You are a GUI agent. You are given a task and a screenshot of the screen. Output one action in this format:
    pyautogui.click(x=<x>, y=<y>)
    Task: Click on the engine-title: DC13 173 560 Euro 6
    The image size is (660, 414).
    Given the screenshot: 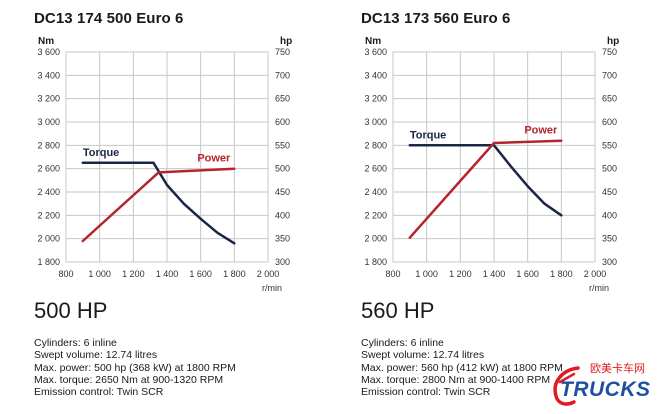 What is the action you would take?
    pyautogui.click(x=436, y=18)
    